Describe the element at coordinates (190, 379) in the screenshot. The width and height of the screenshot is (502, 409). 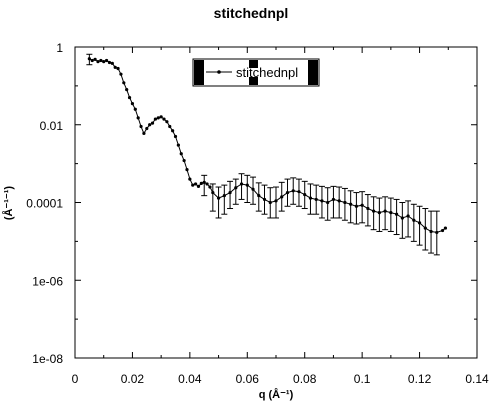
I see `x-tick-label: 0.04` at that location.